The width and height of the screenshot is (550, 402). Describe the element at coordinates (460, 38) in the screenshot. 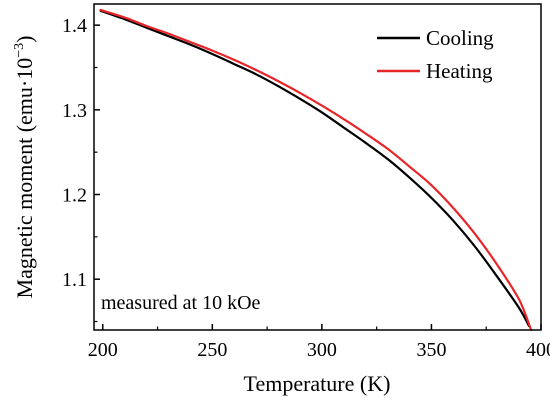

I see `legend-label-cooling: Cooling` at that location.